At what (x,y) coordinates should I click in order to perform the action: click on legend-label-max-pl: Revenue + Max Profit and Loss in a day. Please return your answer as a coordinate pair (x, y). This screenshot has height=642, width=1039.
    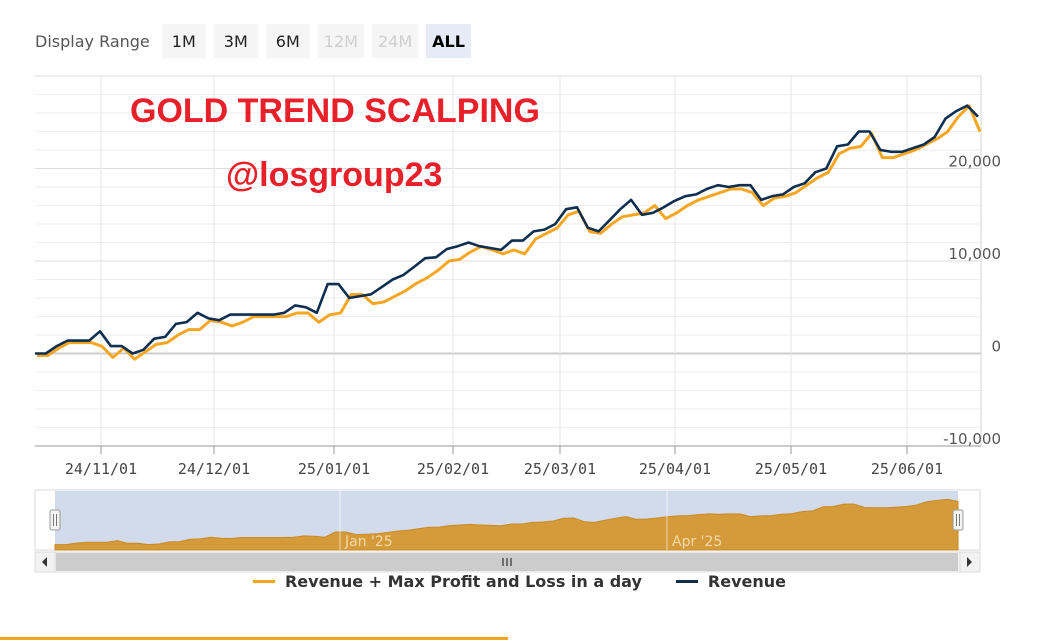
    Looking at the image, I should click on (463, 581).